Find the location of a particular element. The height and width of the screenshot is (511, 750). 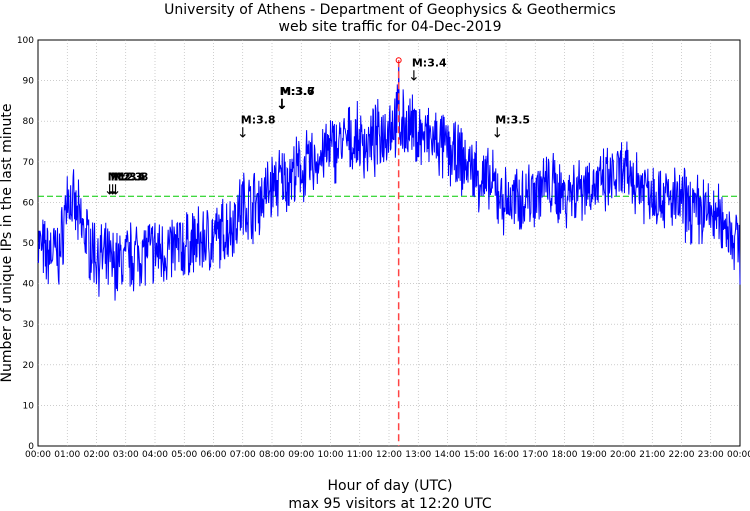

x-tick-label: 12:00 is located at coordinates (389, 455).